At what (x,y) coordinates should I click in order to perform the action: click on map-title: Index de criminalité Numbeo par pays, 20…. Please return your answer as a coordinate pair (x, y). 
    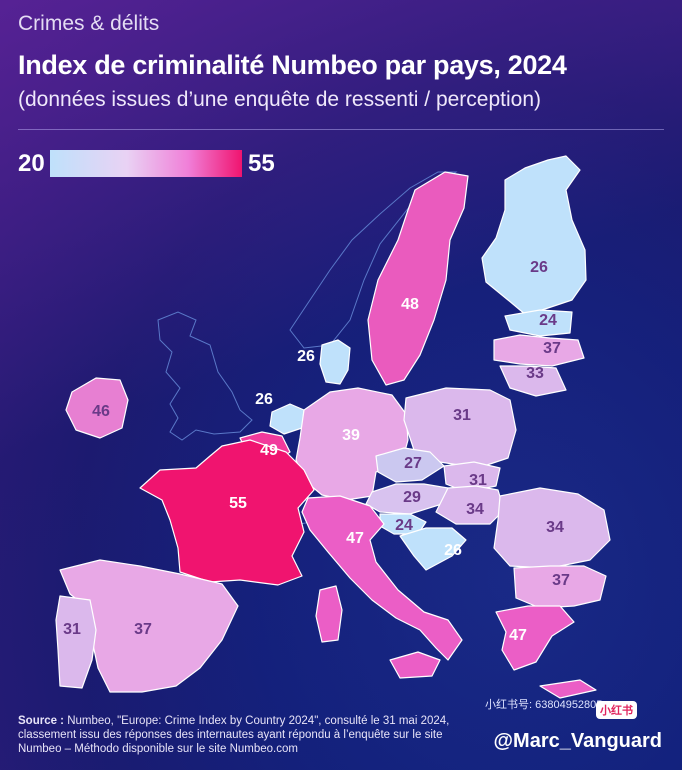
    Looking at the image, I should click on (292, 65).